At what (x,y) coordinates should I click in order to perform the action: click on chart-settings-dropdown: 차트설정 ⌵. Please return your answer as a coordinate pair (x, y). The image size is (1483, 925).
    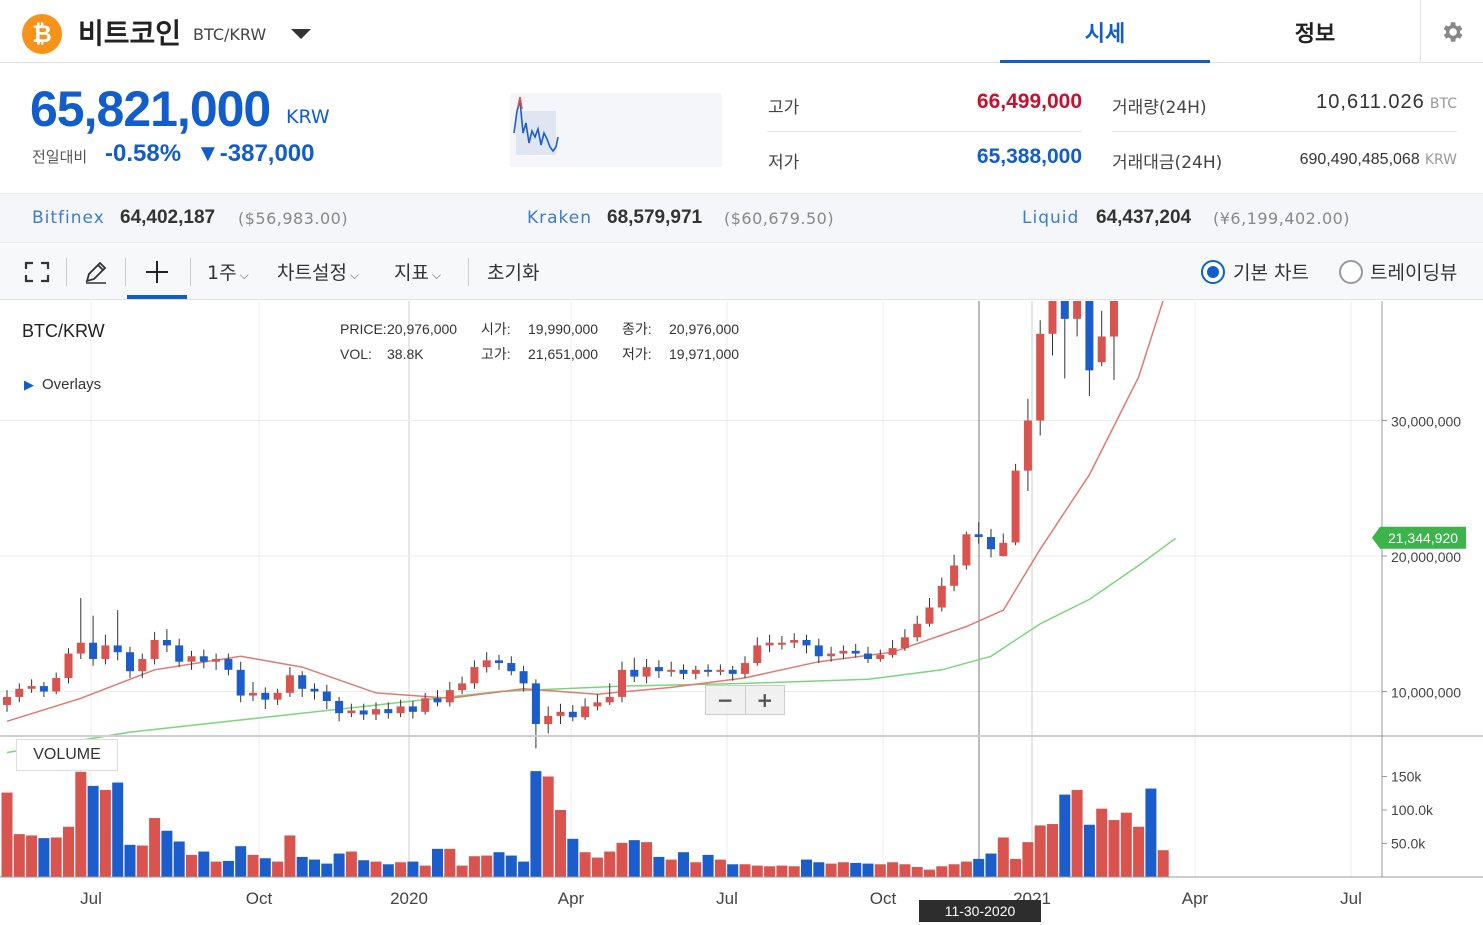
    Looking at the image, I should click on (318, 271).